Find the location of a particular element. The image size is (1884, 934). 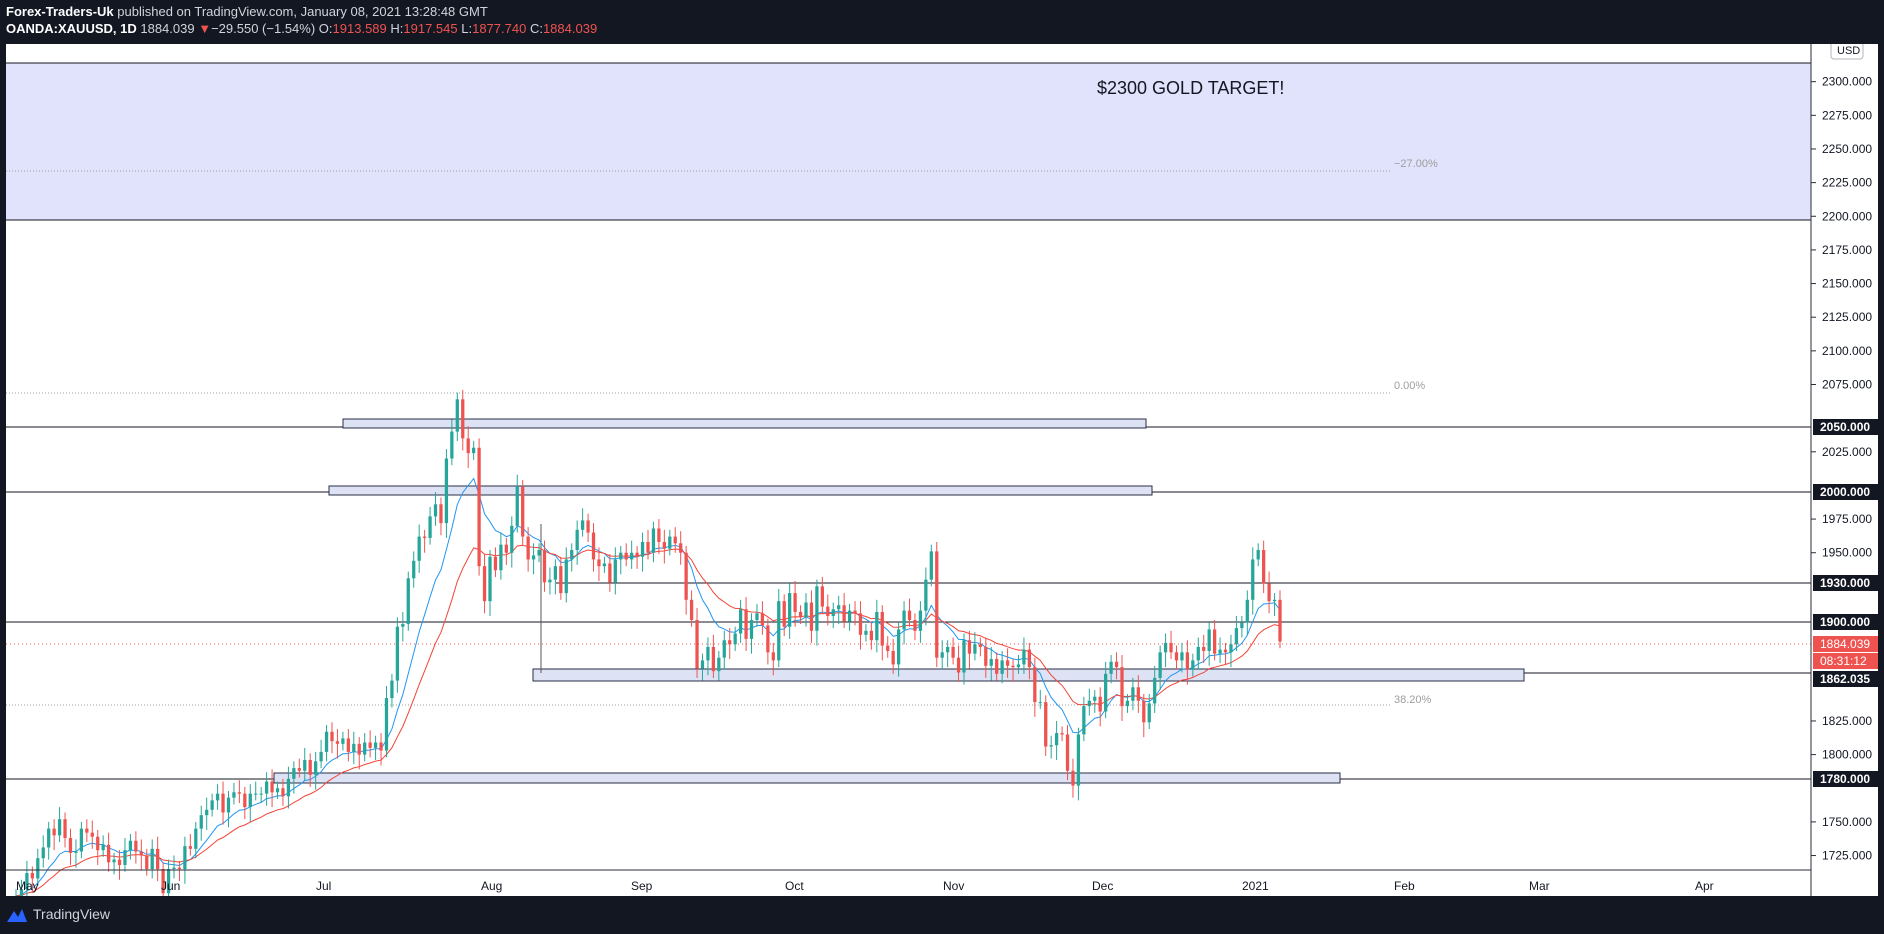

annotation-text: $2300 GOLD TARGET! is located at coordinates (1190, 88).